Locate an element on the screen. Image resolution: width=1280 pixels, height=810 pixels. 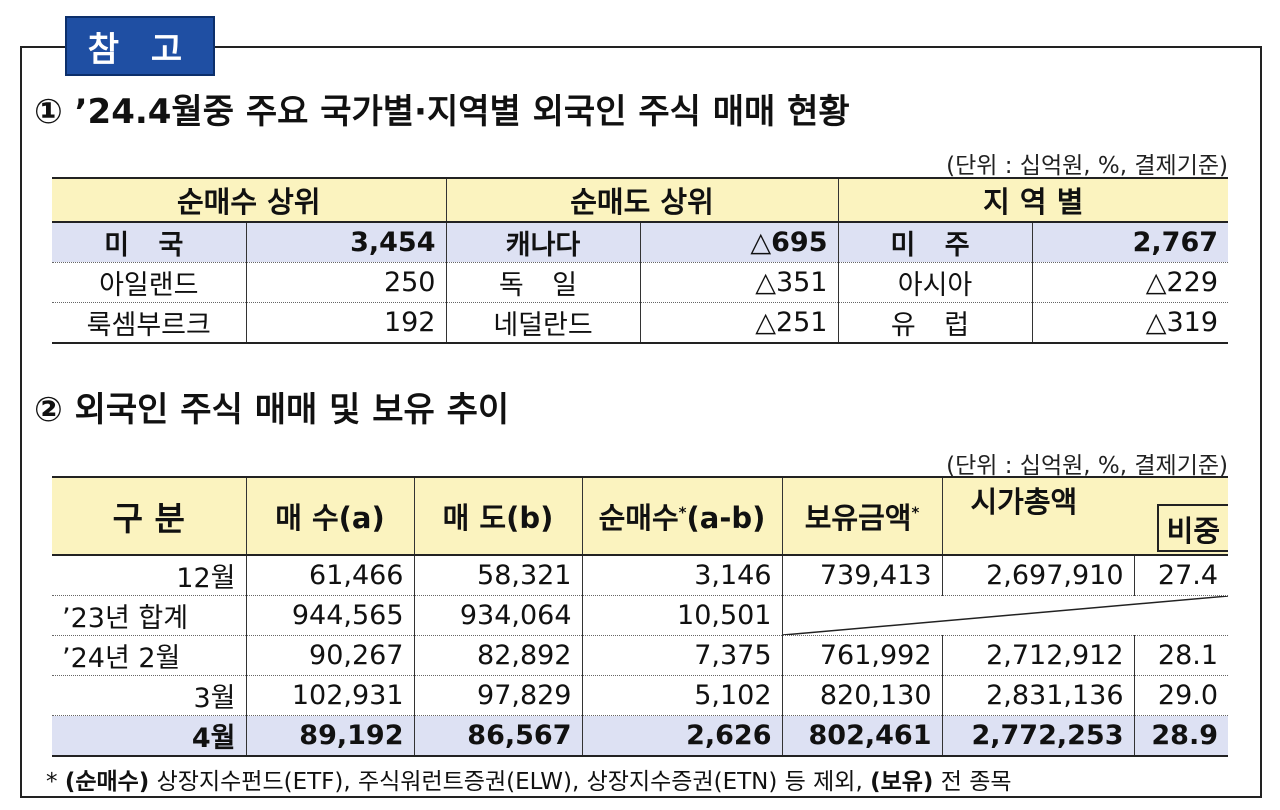
buy-cell: 944,565 is located at coordinates (330, 615).